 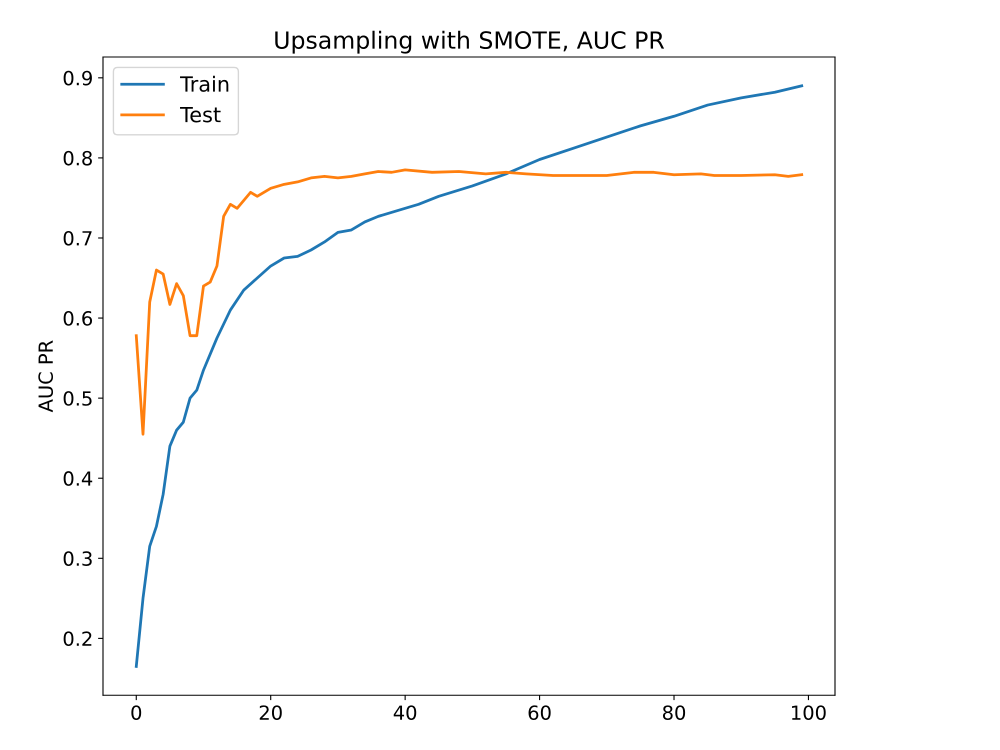 What do you see at coordinates (78, 78) in the screenshot?
I see `y-tick-label: 0.9` at bounding box center [78, 78].